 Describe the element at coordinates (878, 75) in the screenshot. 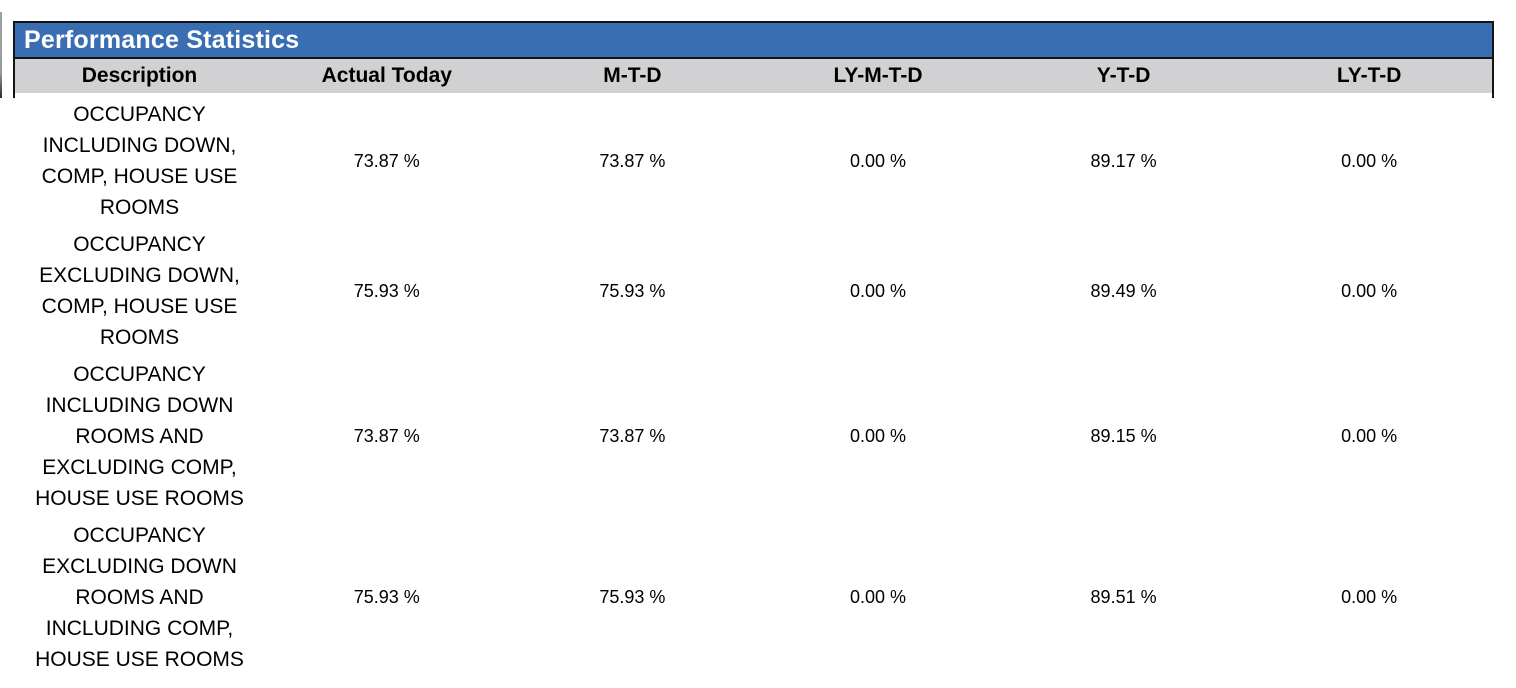

I see `header-cell-ly-mtd: LY-M-T-D` at that location.